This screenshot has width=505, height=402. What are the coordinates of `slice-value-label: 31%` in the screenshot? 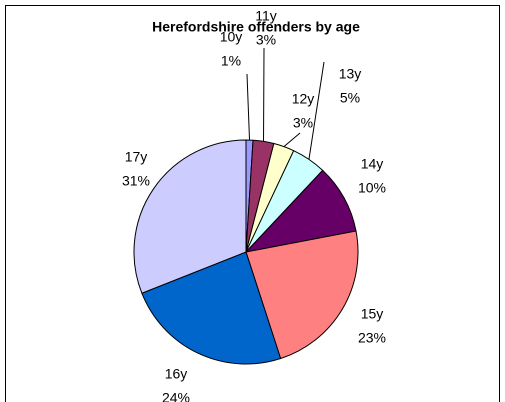 It's located at (136, 181).